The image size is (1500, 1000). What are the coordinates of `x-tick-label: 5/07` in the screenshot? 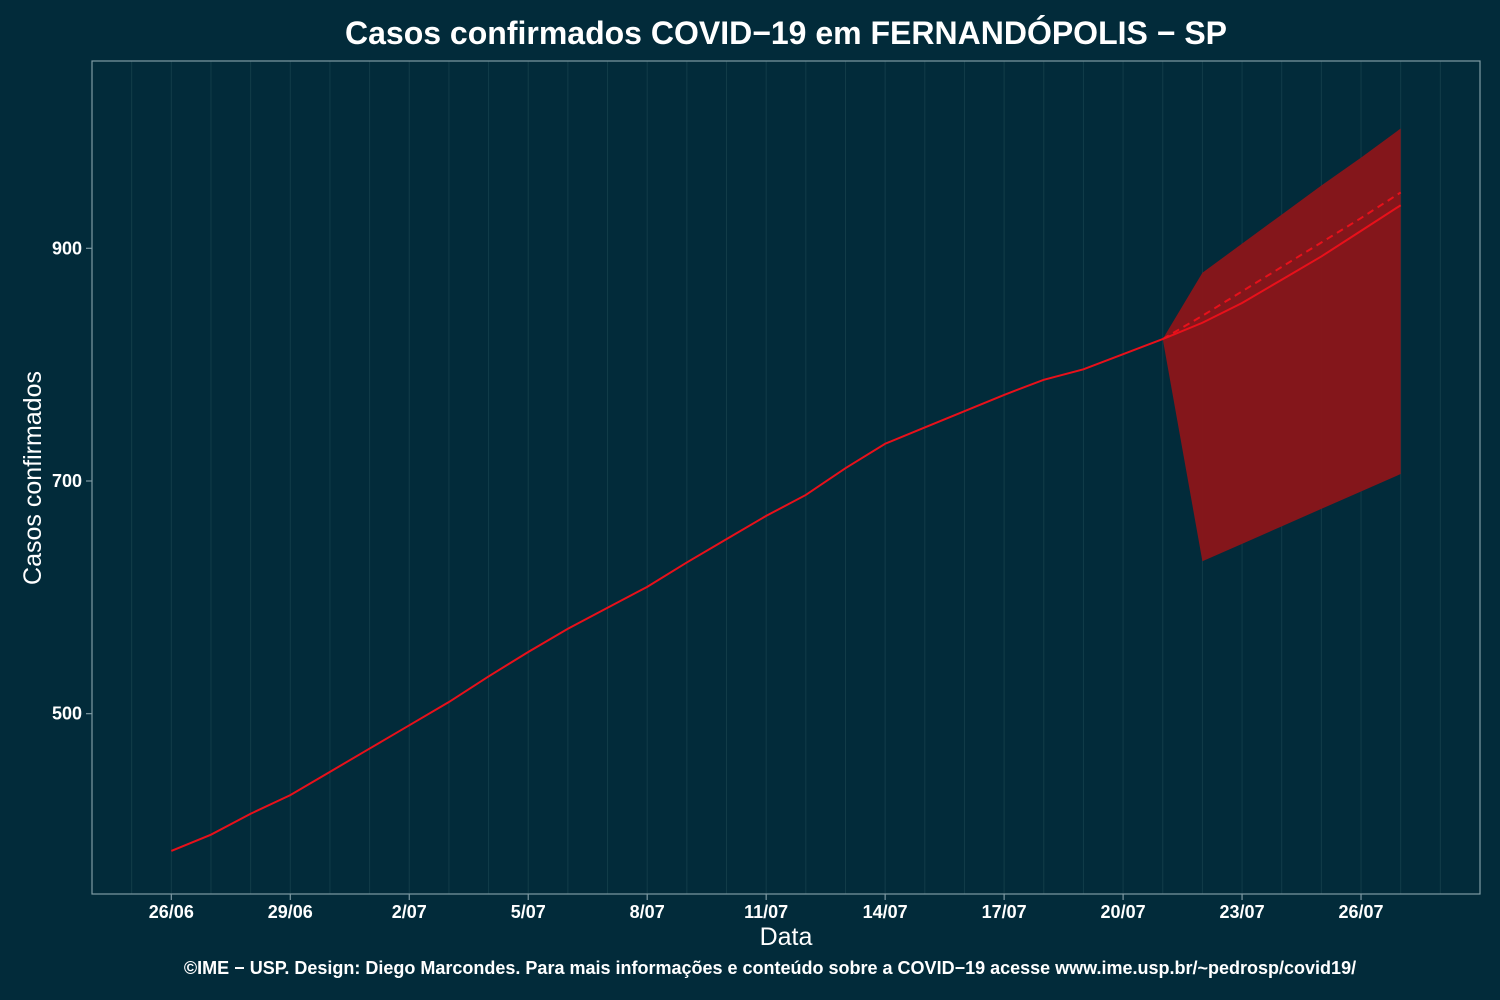 It's located at (528, 912).